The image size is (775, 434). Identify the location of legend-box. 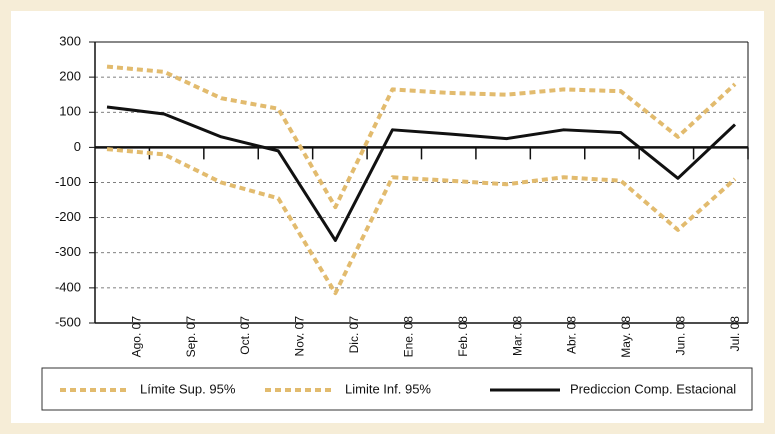
(397, 389).